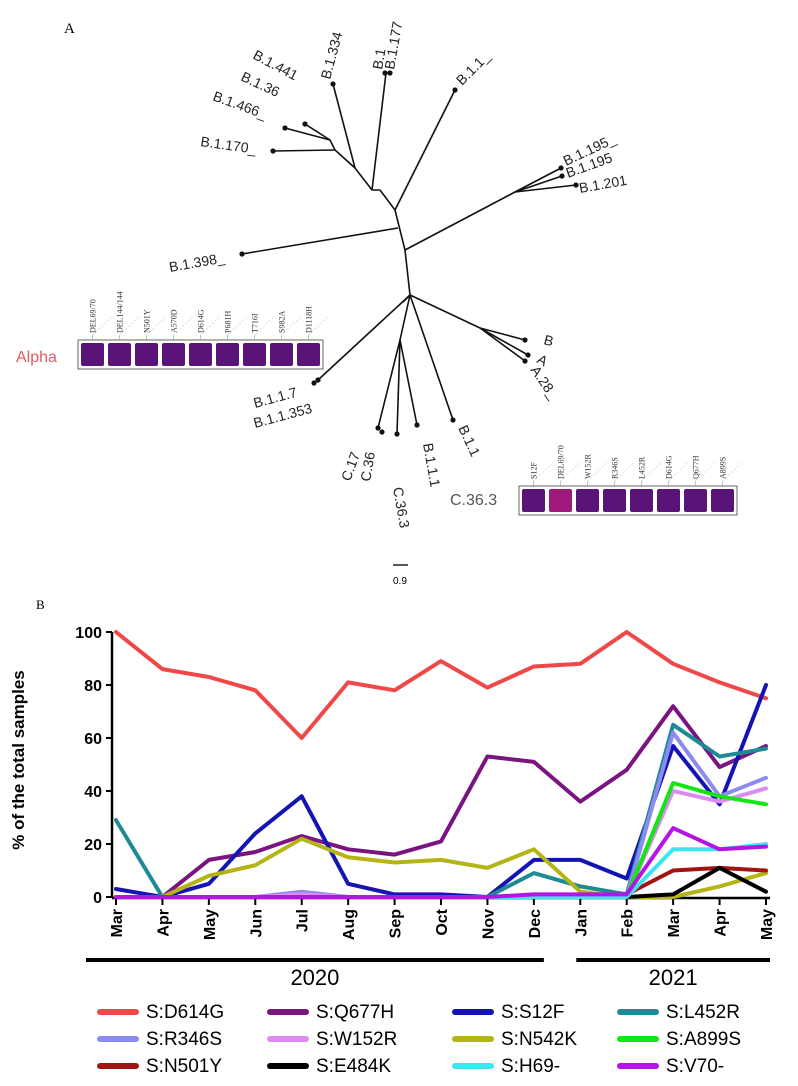 The height and width of the screenshot is (1086, 798). I want to click on legend-label: S:A899S, so click(703, 1039).